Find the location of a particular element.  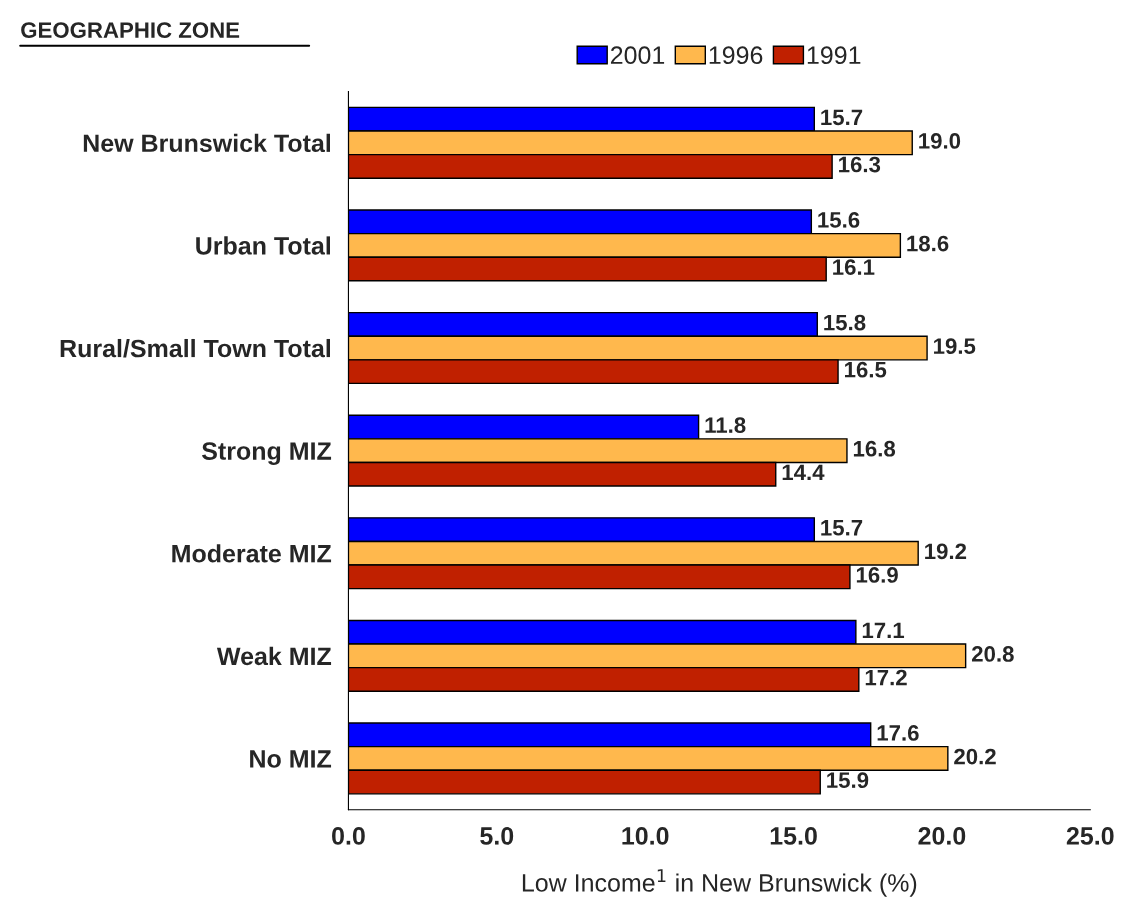

data-label: 16.8 is located at coordinates (874, 448).